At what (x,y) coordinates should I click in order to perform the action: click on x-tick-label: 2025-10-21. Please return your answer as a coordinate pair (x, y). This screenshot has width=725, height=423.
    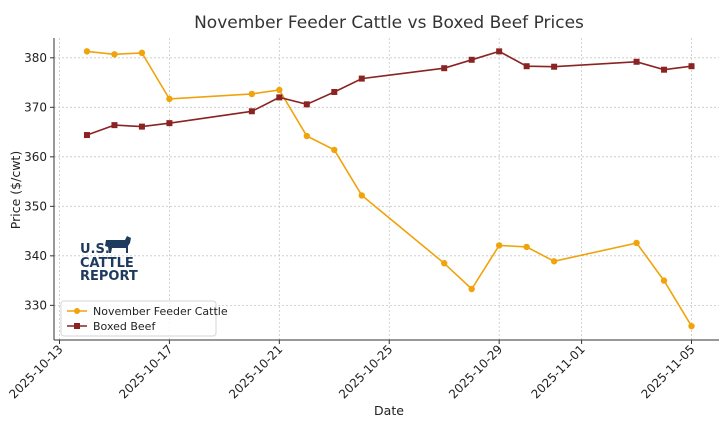
    Looking at the image, I should click on (255, 371).